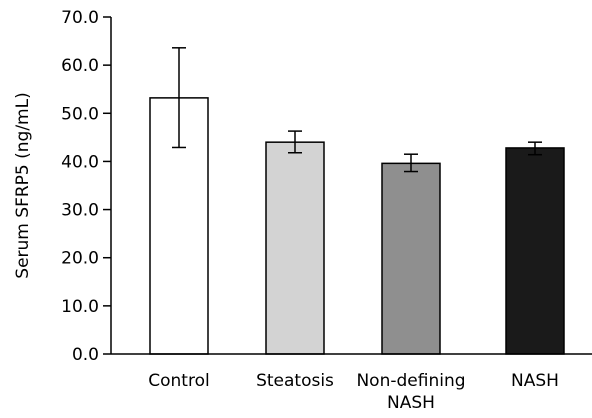 Image resolution: width=592 pixels, height=418 pixels. Describe the element at coordinates (86, 186) in the screenshot. I see `y-axis-ticks: 0.0 10.0 20.0 30.0 40.0 50.0 60.0 70.0` at that location.